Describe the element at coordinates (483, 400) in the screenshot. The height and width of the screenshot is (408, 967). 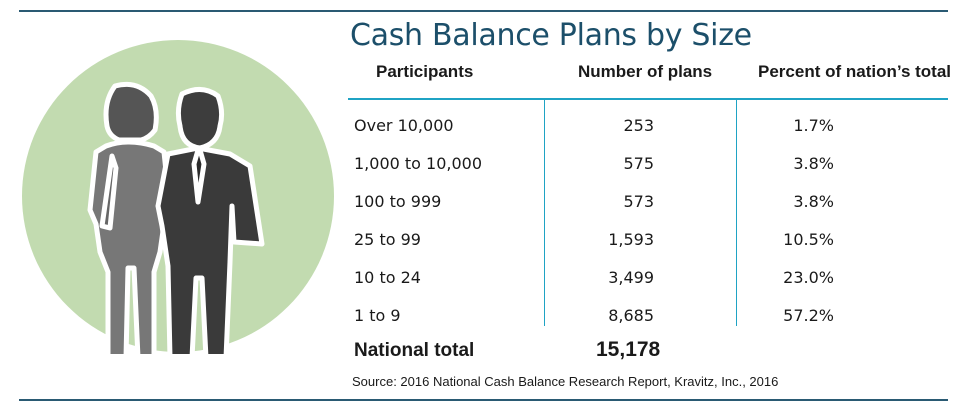
I see `bottom-rule` at that location.